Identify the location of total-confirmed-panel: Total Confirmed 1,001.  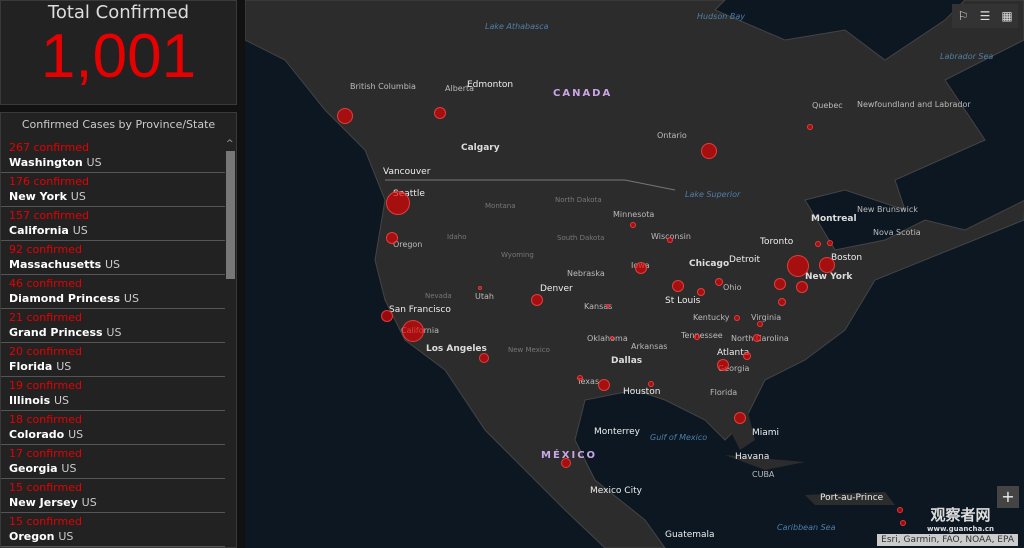
(118, 52).